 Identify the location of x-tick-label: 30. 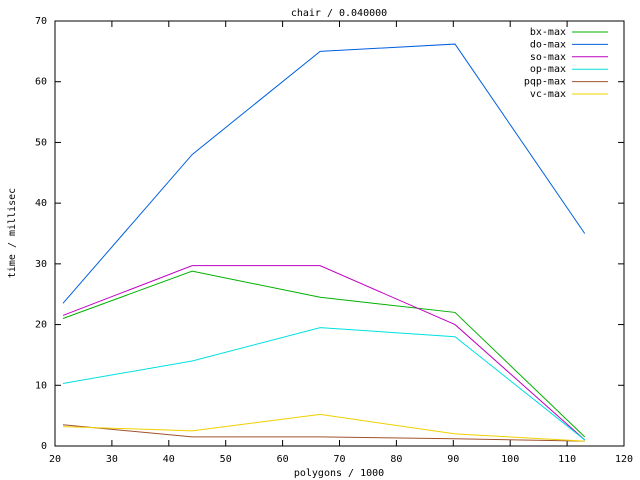
(112, 459).